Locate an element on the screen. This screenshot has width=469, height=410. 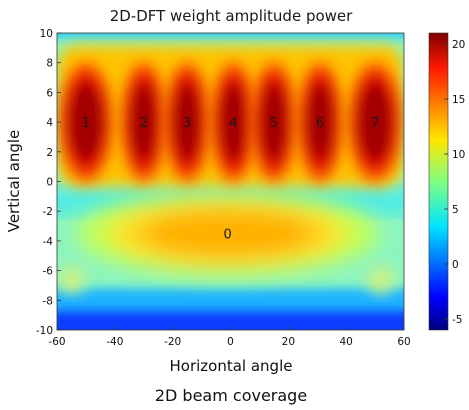
heatmap-top-edge is located at coordinates (230, 35).